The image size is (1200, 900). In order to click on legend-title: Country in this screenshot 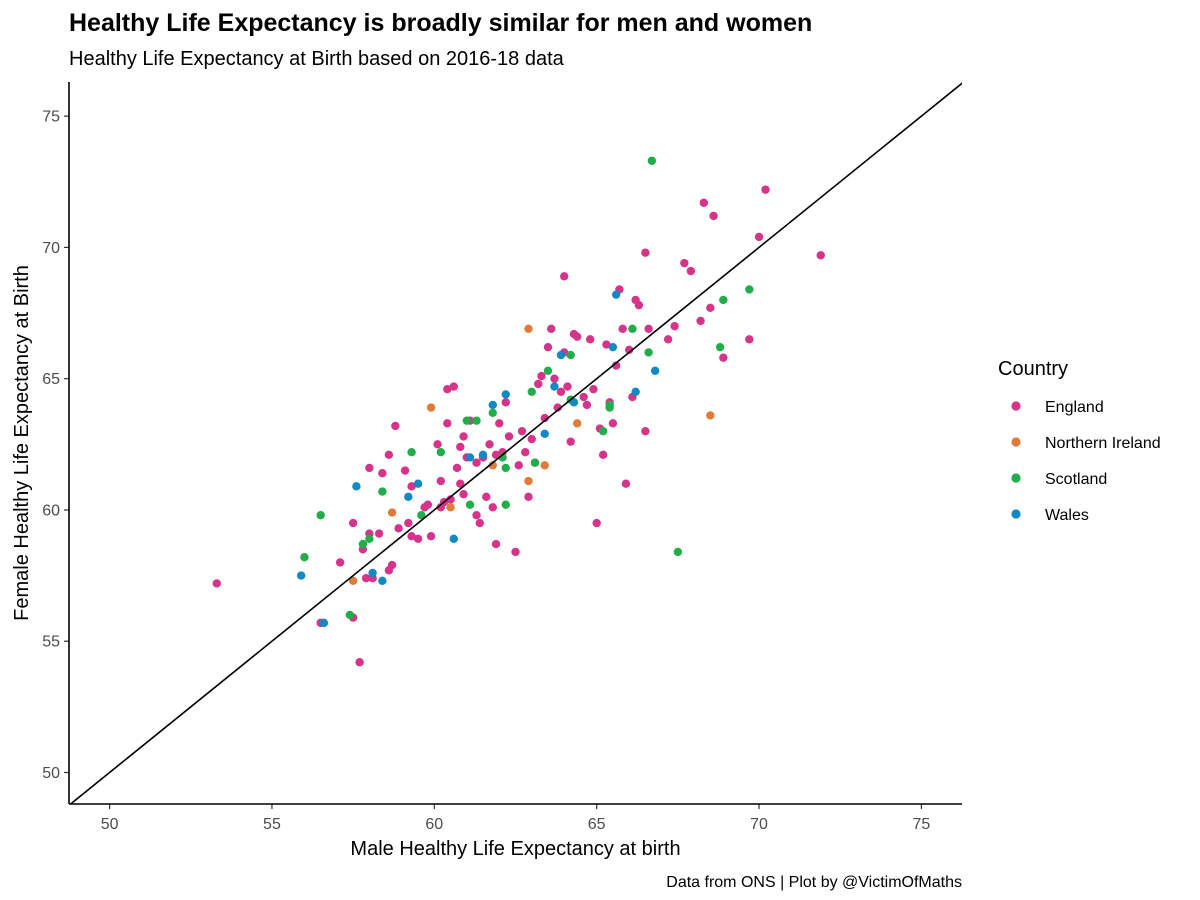, I will do `click(1033, 369)`.